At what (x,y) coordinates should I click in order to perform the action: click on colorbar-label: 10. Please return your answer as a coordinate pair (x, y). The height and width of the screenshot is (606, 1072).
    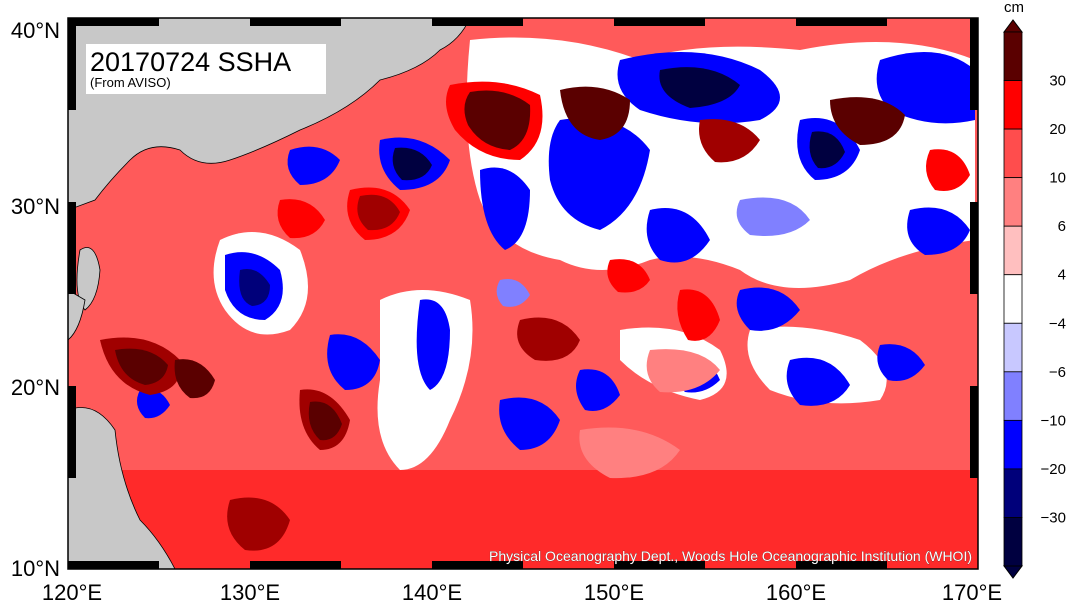
    Looking at the image, I should click on (1057, 178).